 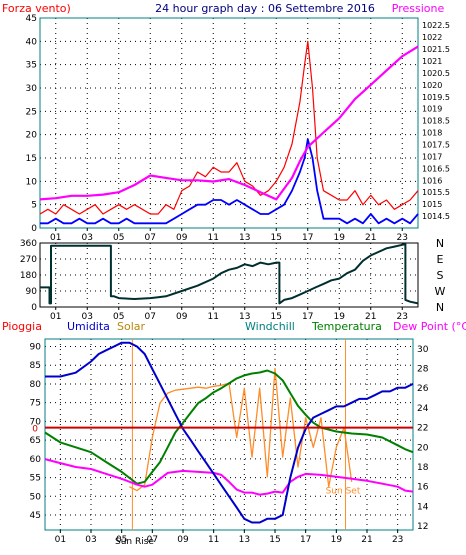 What do you see at coordinates (307, 238) in the screenshot?
I see `x-tick-label: 17` at bounding box center [307, 238].